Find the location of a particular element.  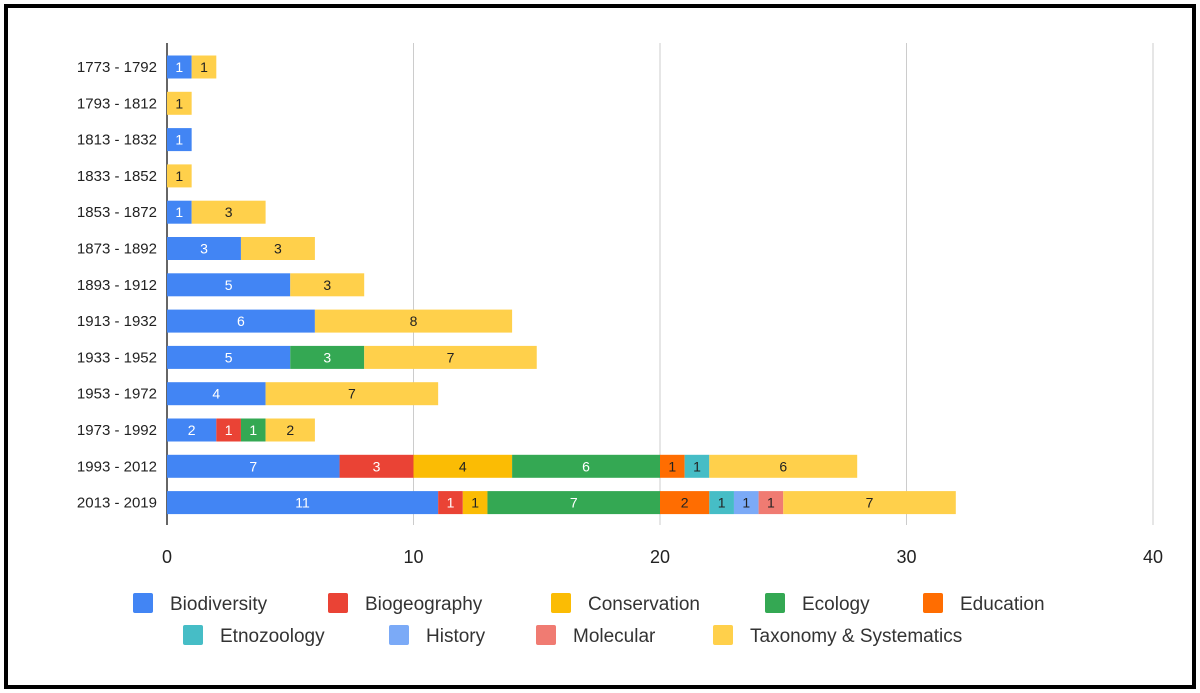

category-label: 2013 - 2019 is located at coordinates (117, 503).